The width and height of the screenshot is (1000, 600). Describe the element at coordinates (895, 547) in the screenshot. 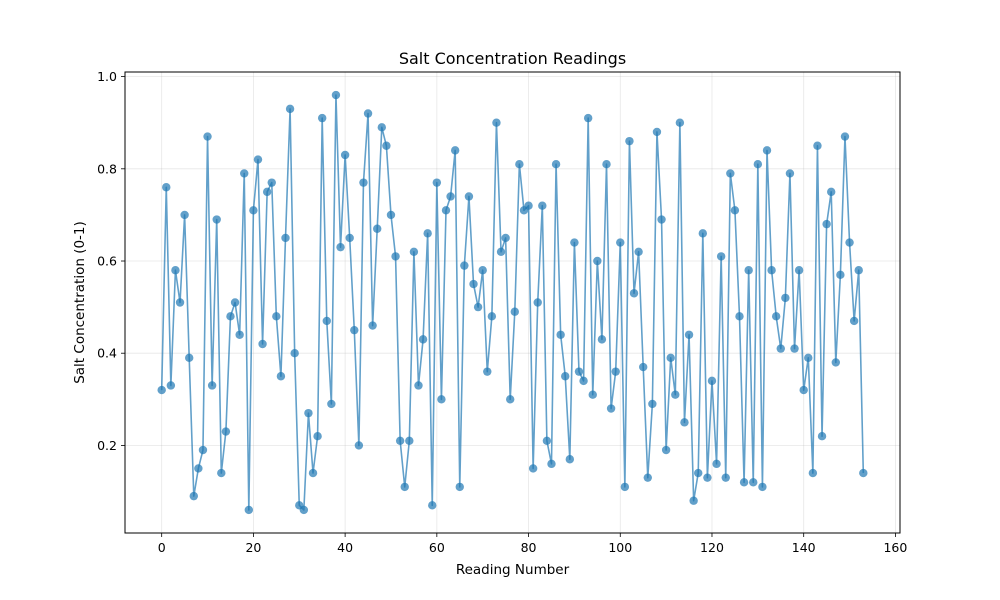

I see `x-tick-label: 160` at that location.